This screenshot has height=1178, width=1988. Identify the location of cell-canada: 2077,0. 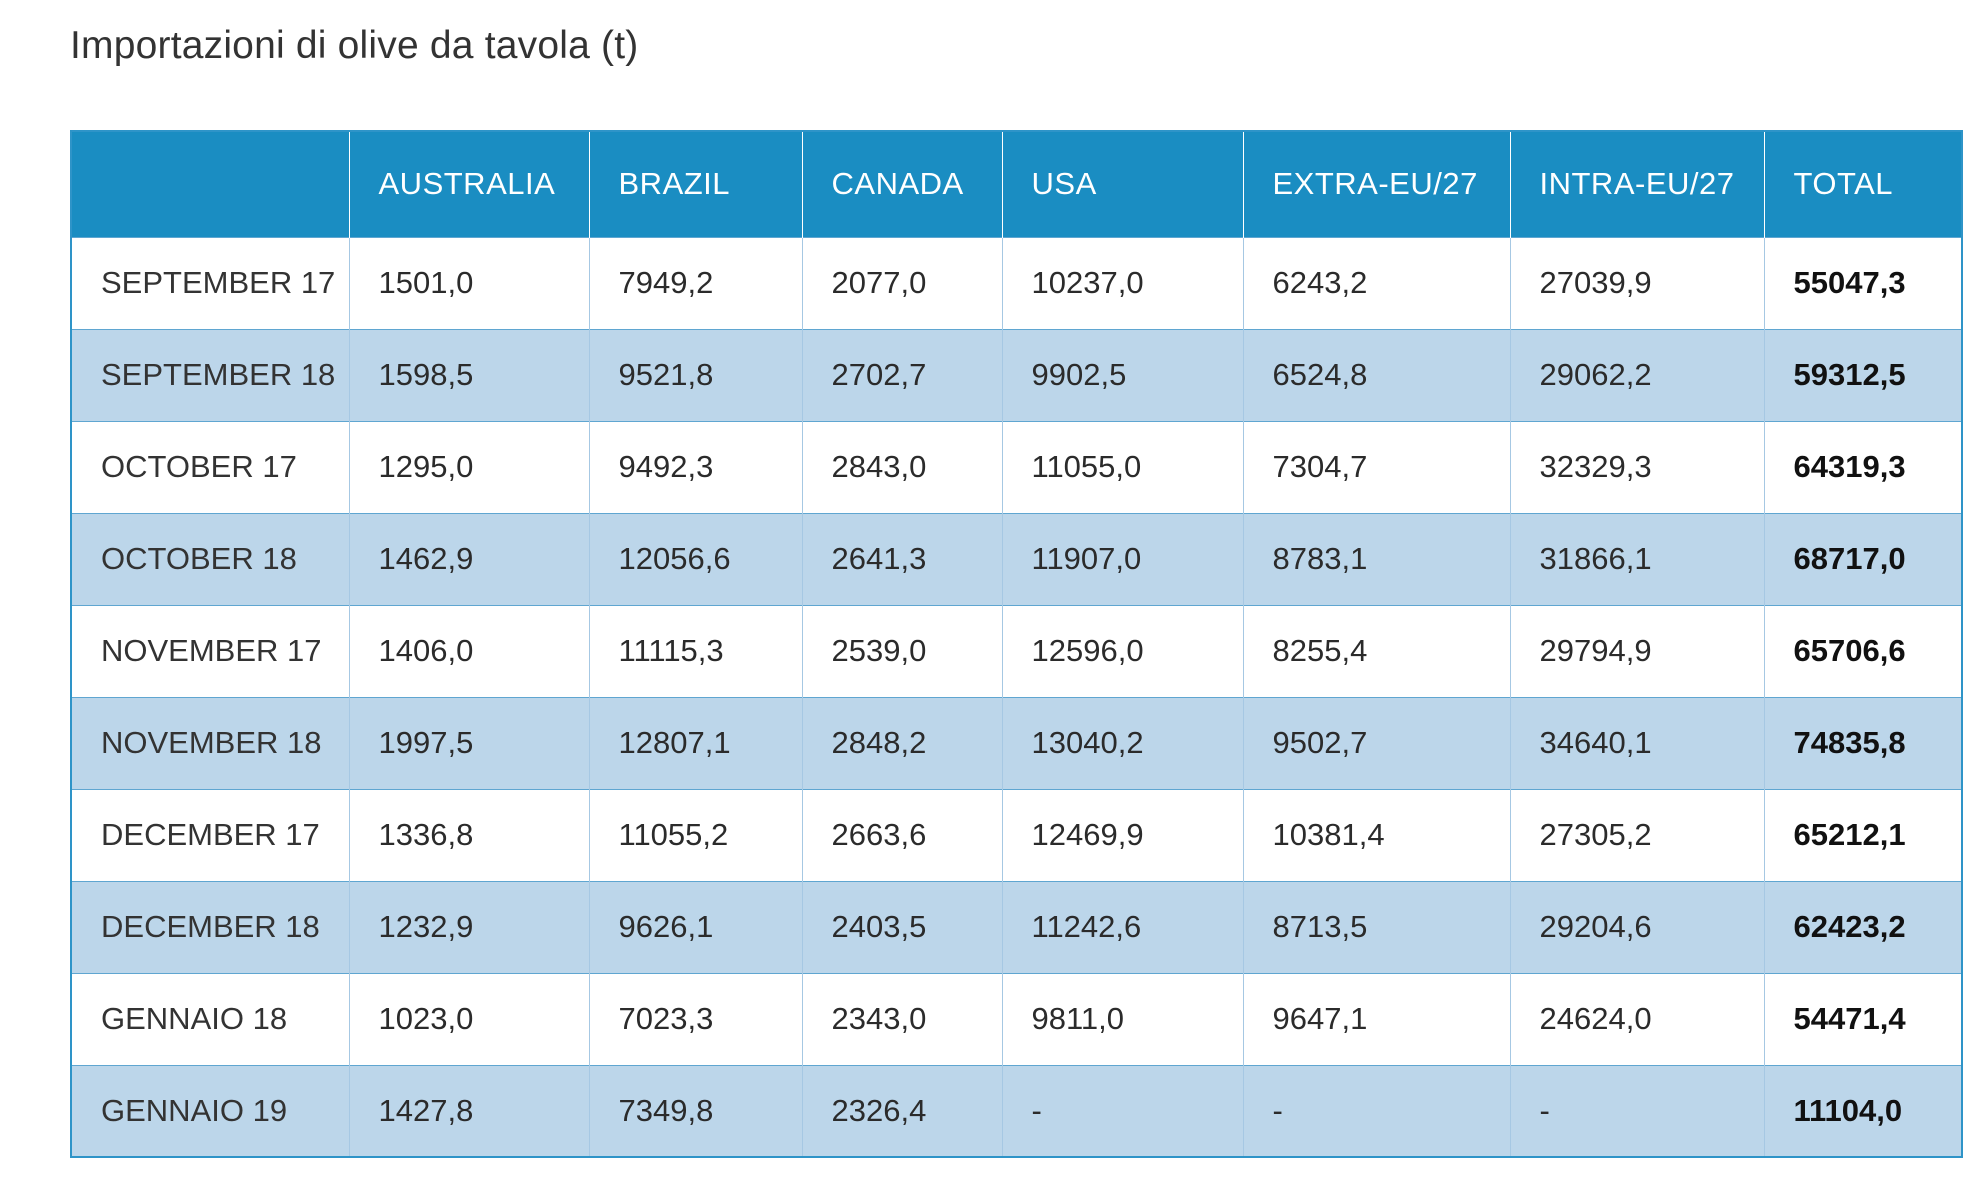
(901, 282).